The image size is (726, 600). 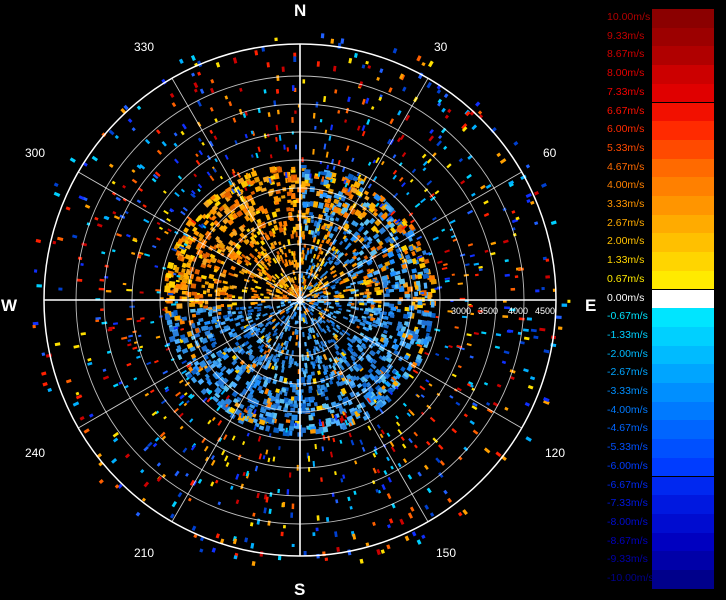 What do you see at coordinates (488, 311) in the screenshot?
I see `range-label-3500: 3500` at bounding box center [488, 311].